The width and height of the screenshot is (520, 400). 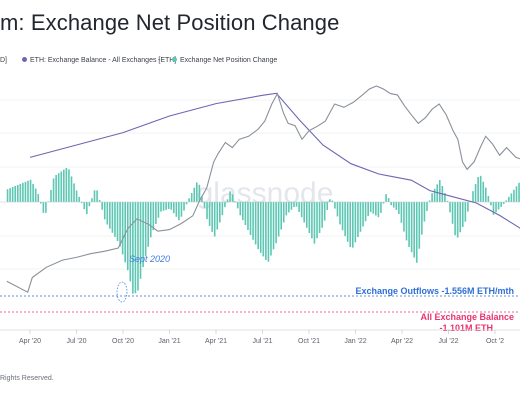 What do you see at coordinates (466, 328) in the screenshot?
I see `balance-annotation-line2: -1.101M ETH` at bounding box center [466, 328].